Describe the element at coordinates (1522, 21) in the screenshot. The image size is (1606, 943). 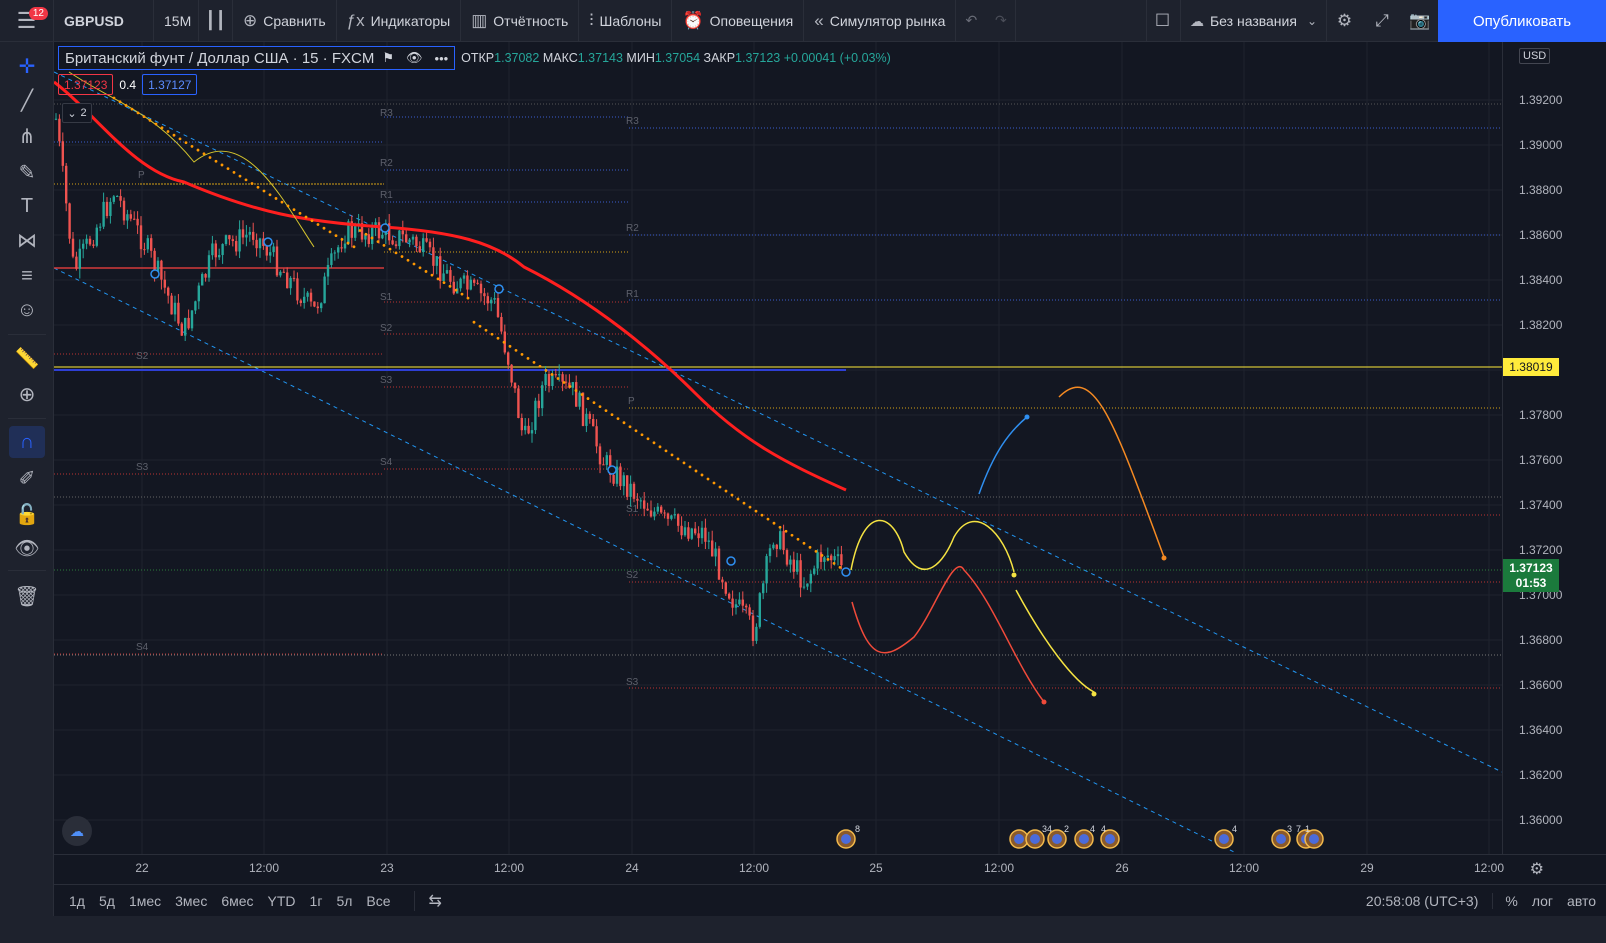
I see `publish-button: Опубликовать` at that location.